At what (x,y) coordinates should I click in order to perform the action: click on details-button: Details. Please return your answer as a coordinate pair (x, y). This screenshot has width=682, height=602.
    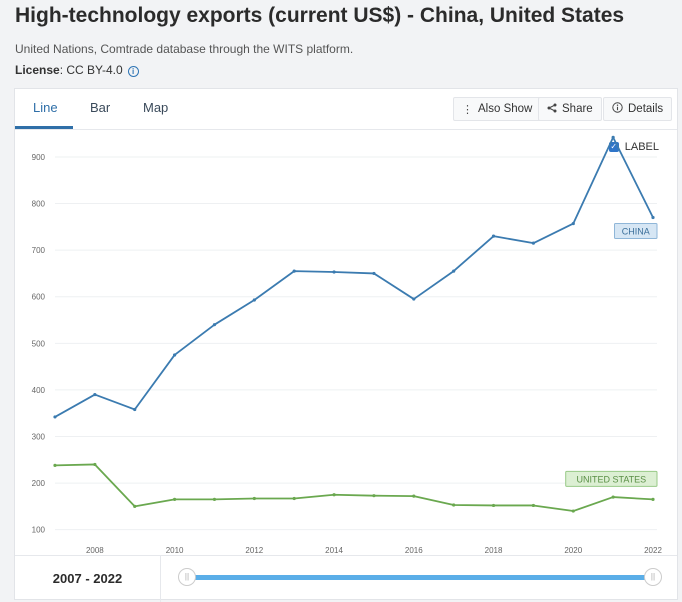
    Looking at the image, I should click on (638, 109).